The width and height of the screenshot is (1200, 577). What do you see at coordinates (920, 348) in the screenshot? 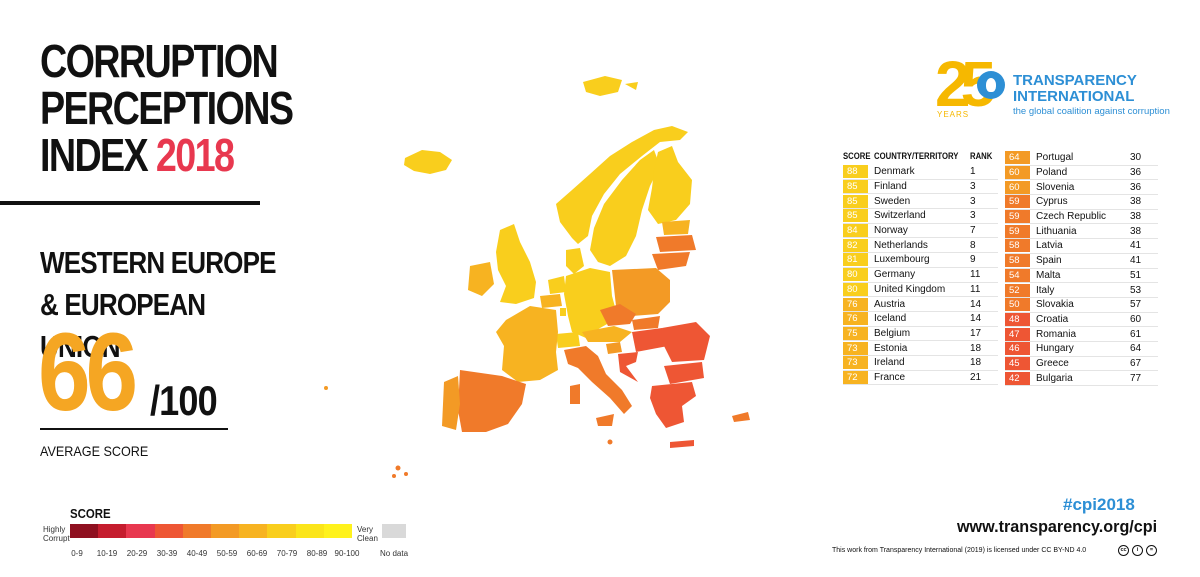
I see `table-row: 73 Estonia 18` at bounding box center [920, 348].